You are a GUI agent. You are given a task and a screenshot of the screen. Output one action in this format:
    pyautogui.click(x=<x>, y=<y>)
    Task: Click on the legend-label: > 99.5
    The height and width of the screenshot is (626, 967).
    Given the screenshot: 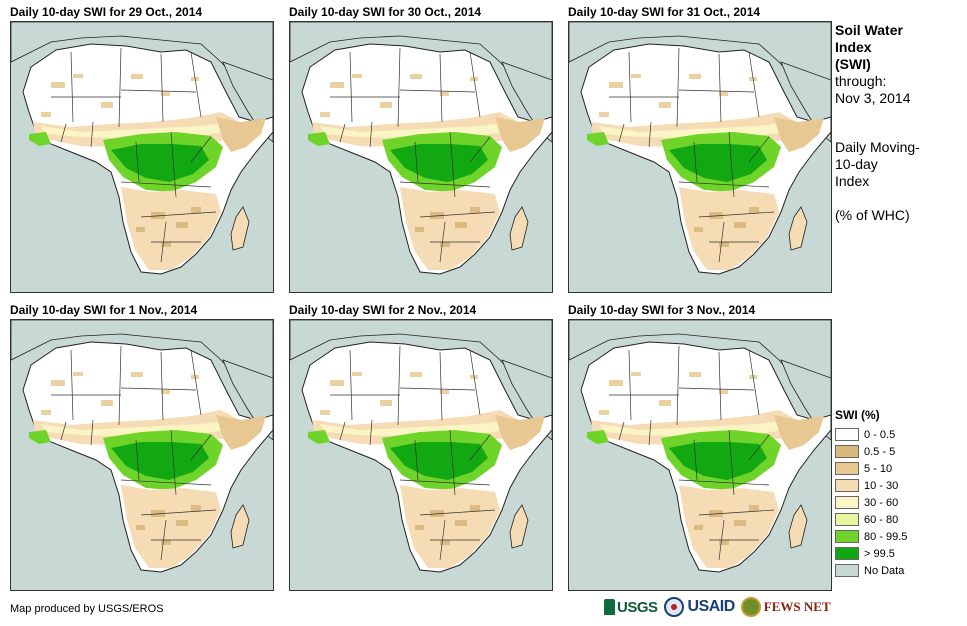 What is the action you would take?
    pyautogui.click(x=879, y=553)
    